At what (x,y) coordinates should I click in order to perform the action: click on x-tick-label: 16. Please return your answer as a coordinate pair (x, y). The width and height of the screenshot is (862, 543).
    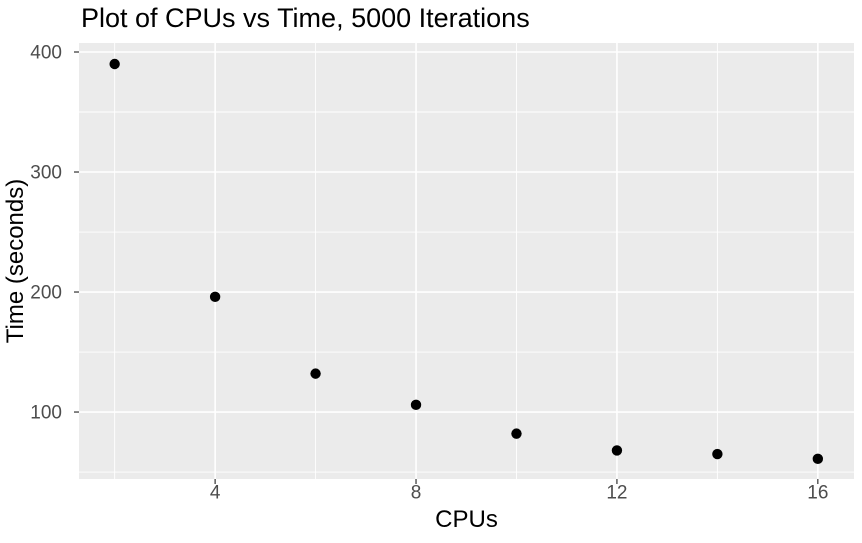
    Looking at the image, I should click on (817, 493).